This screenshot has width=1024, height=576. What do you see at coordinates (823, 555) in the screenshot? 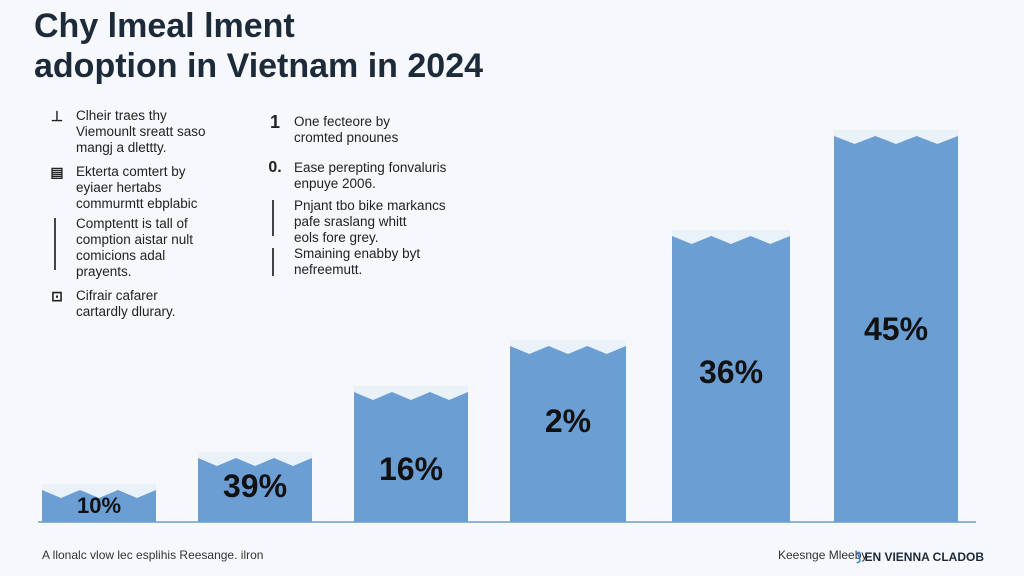
I see `footer-small: Keesnge Mleeby` at bounding box center [823, 555].